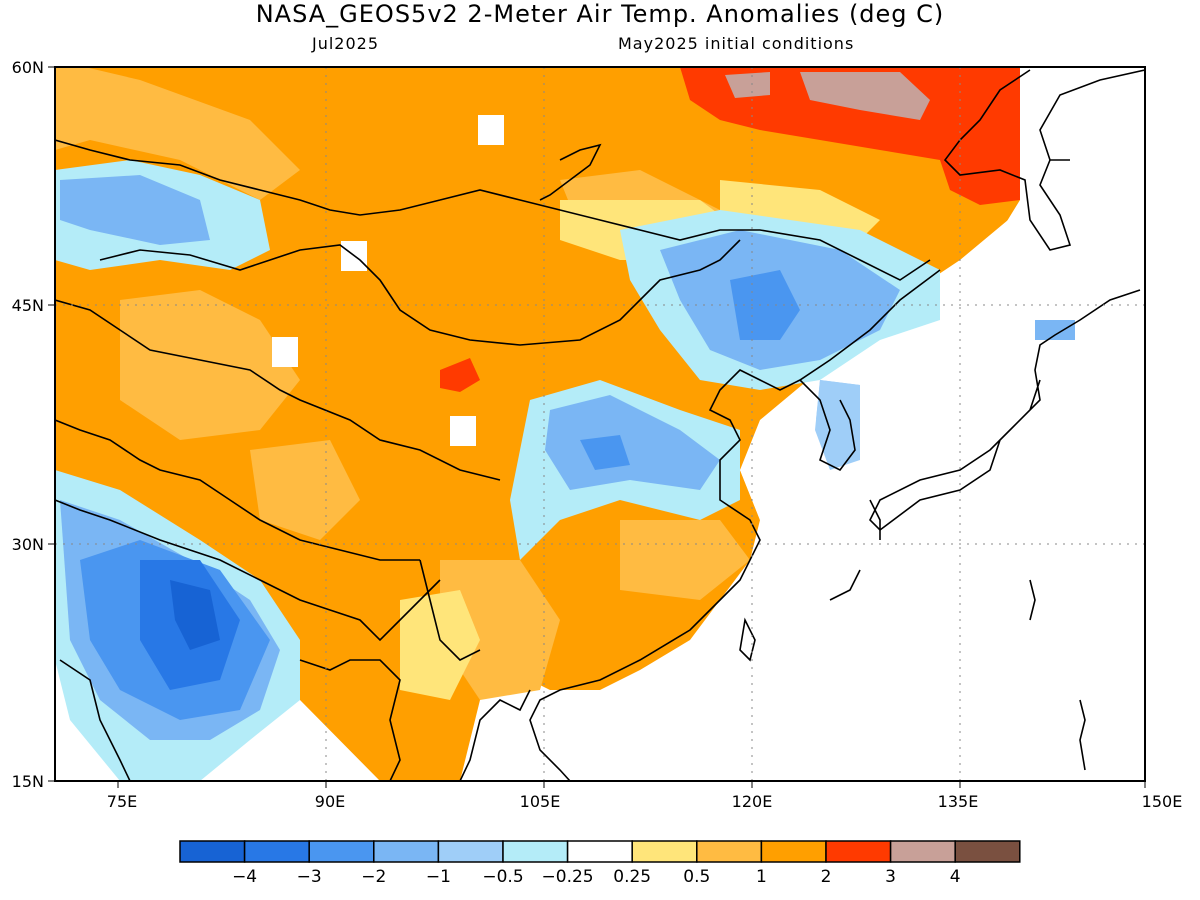 The height and width of the screenshot is (900, 1200). I want to click on colorbar-label: −4, so click(244, 877).